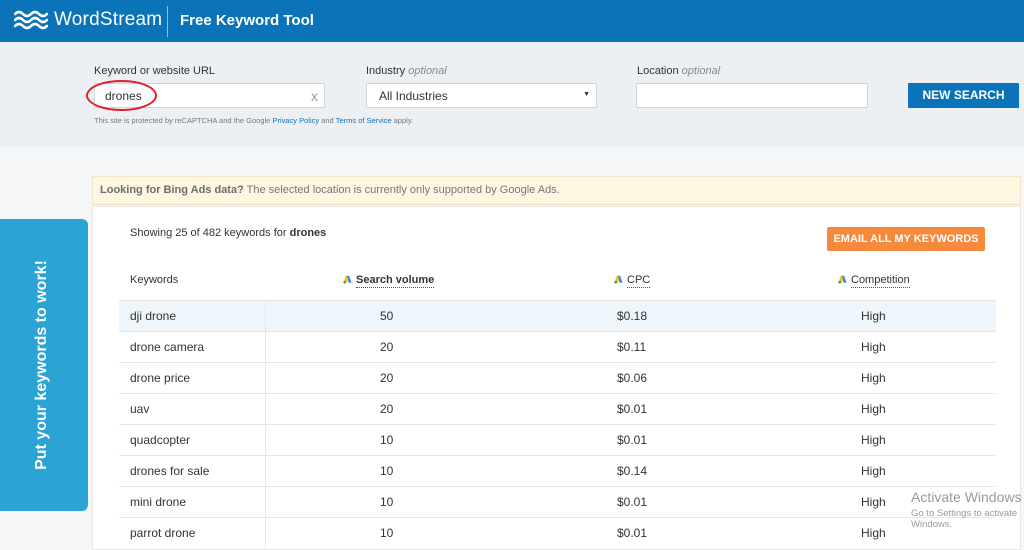 Image resolution: width=1024 pixels, height=550 pixels. What do you see at coordinates (160, 378) in the screenshot?
I see `keyword-cell: drone price` at bounding box center [160, 378].